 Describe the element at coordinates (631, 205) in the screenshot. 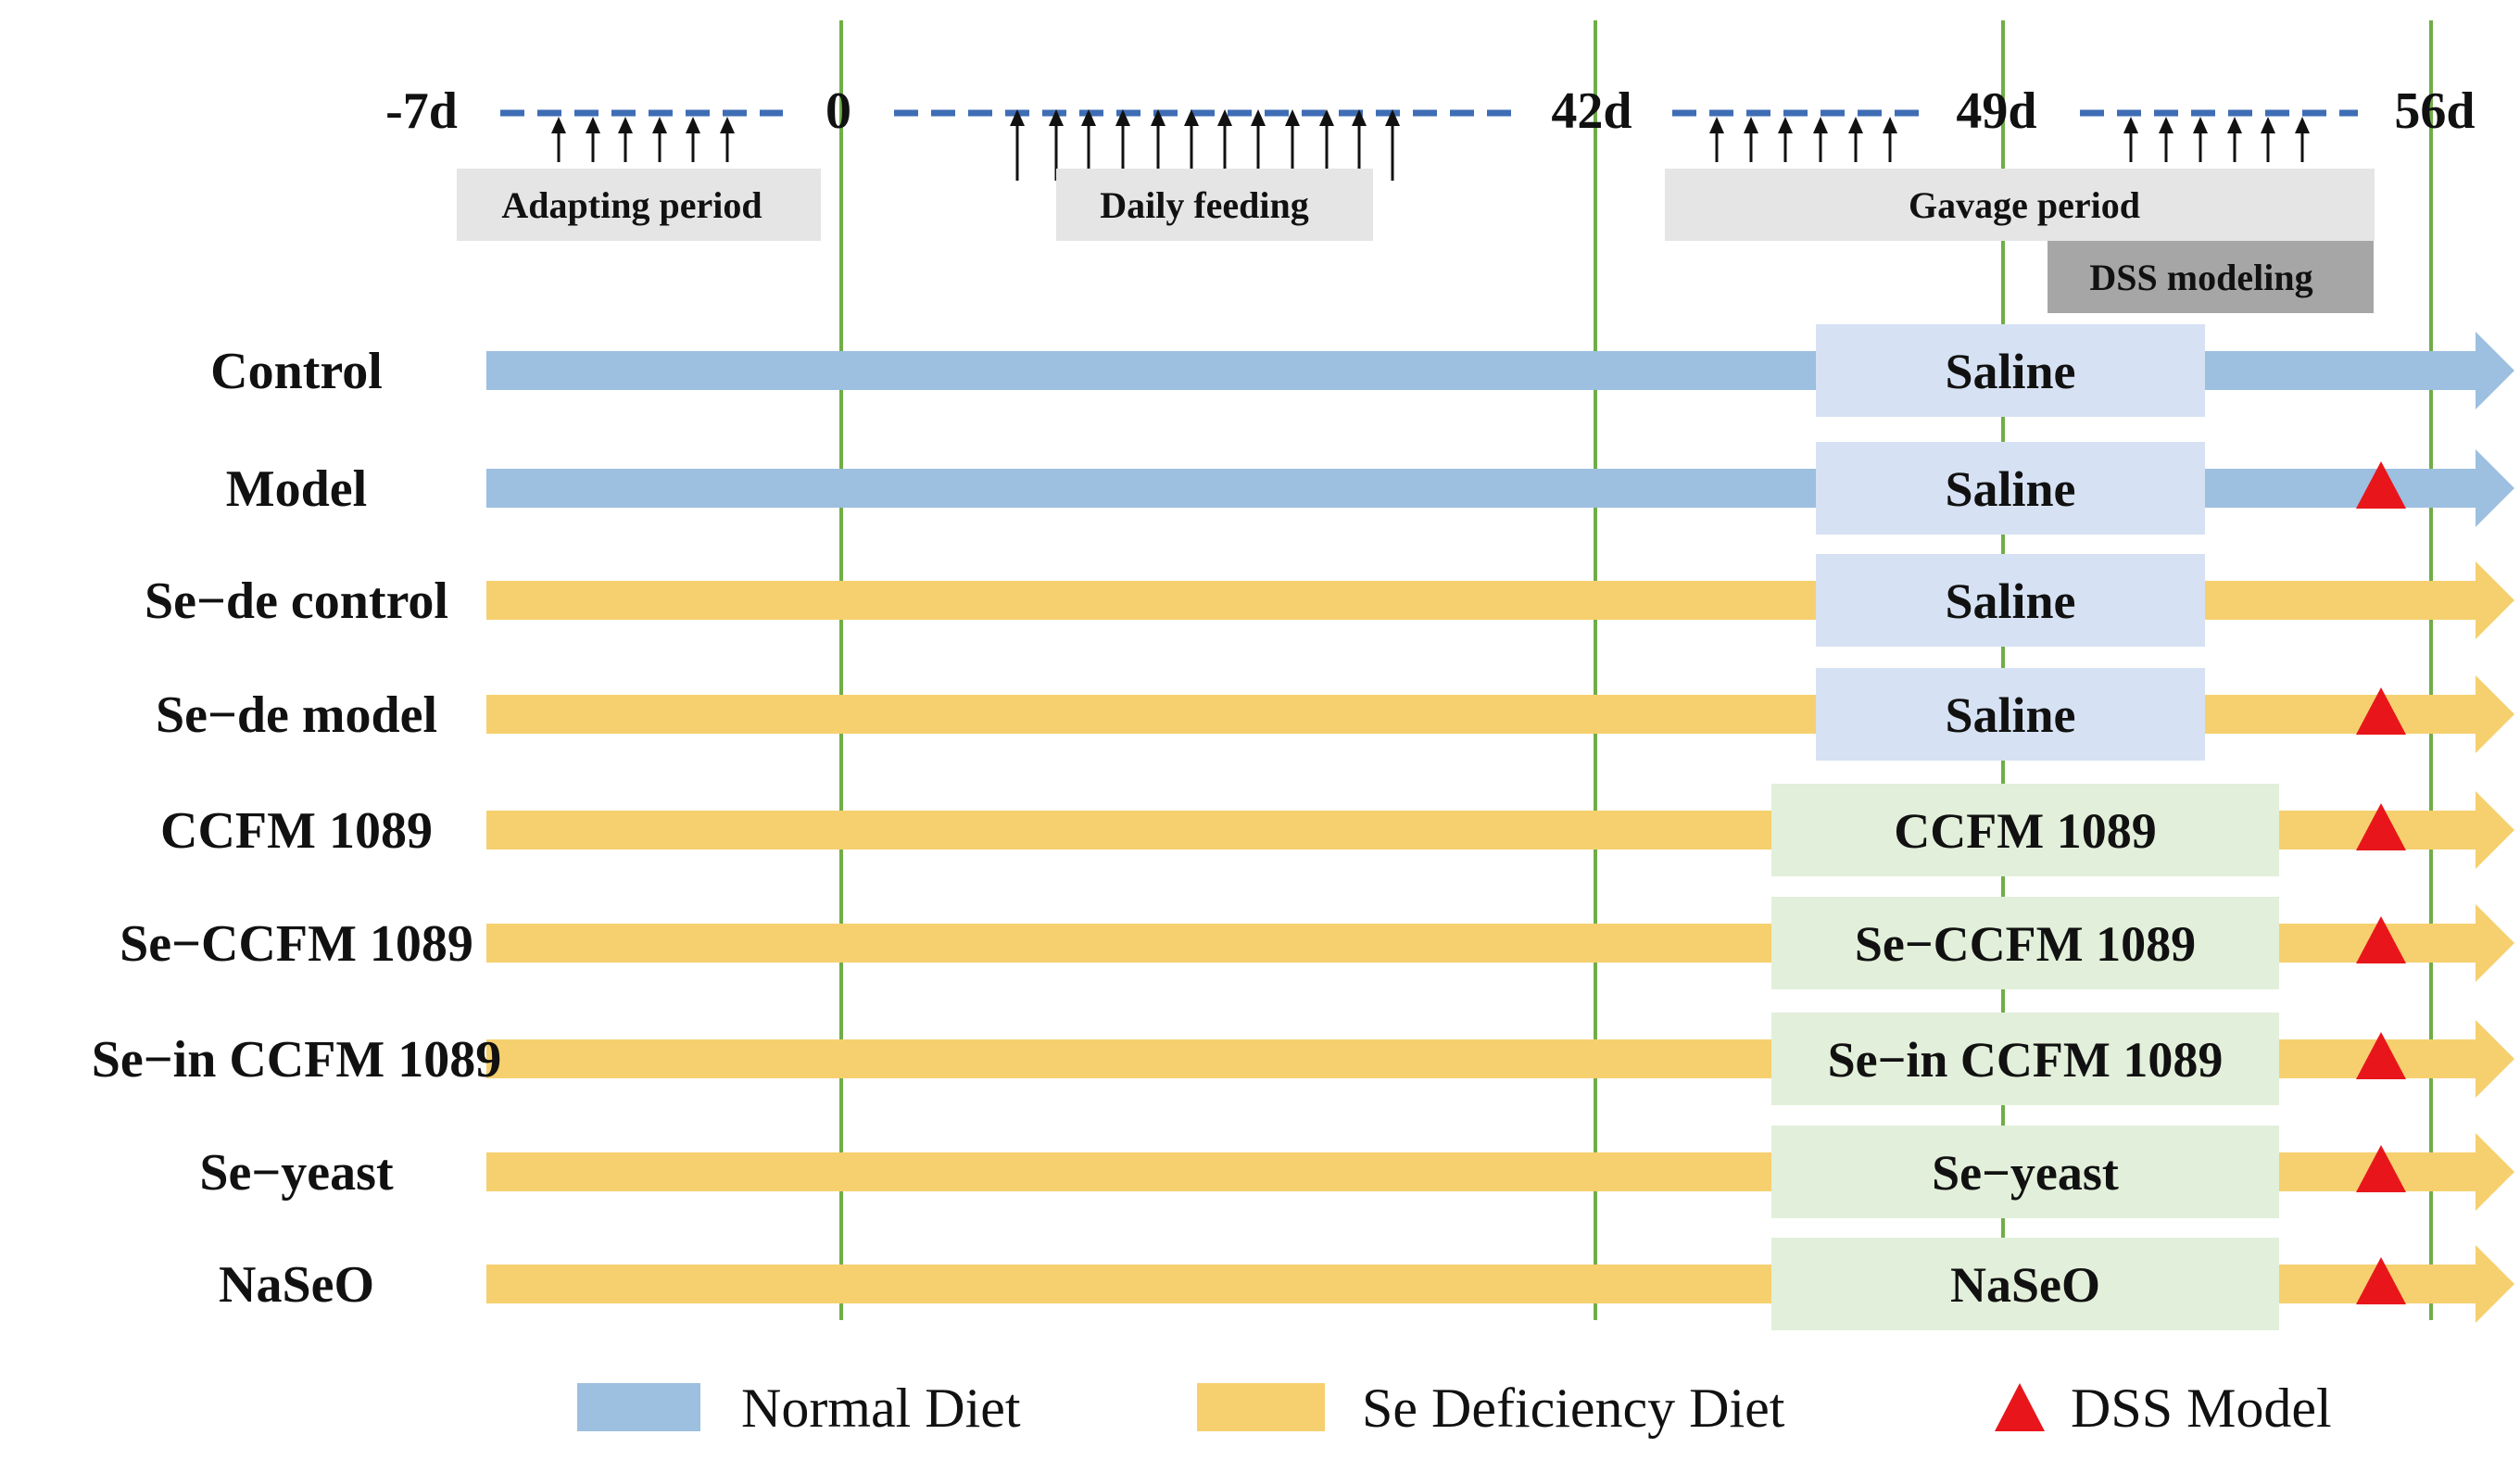

I see `period-label-adapting: Adapting period` at that location.